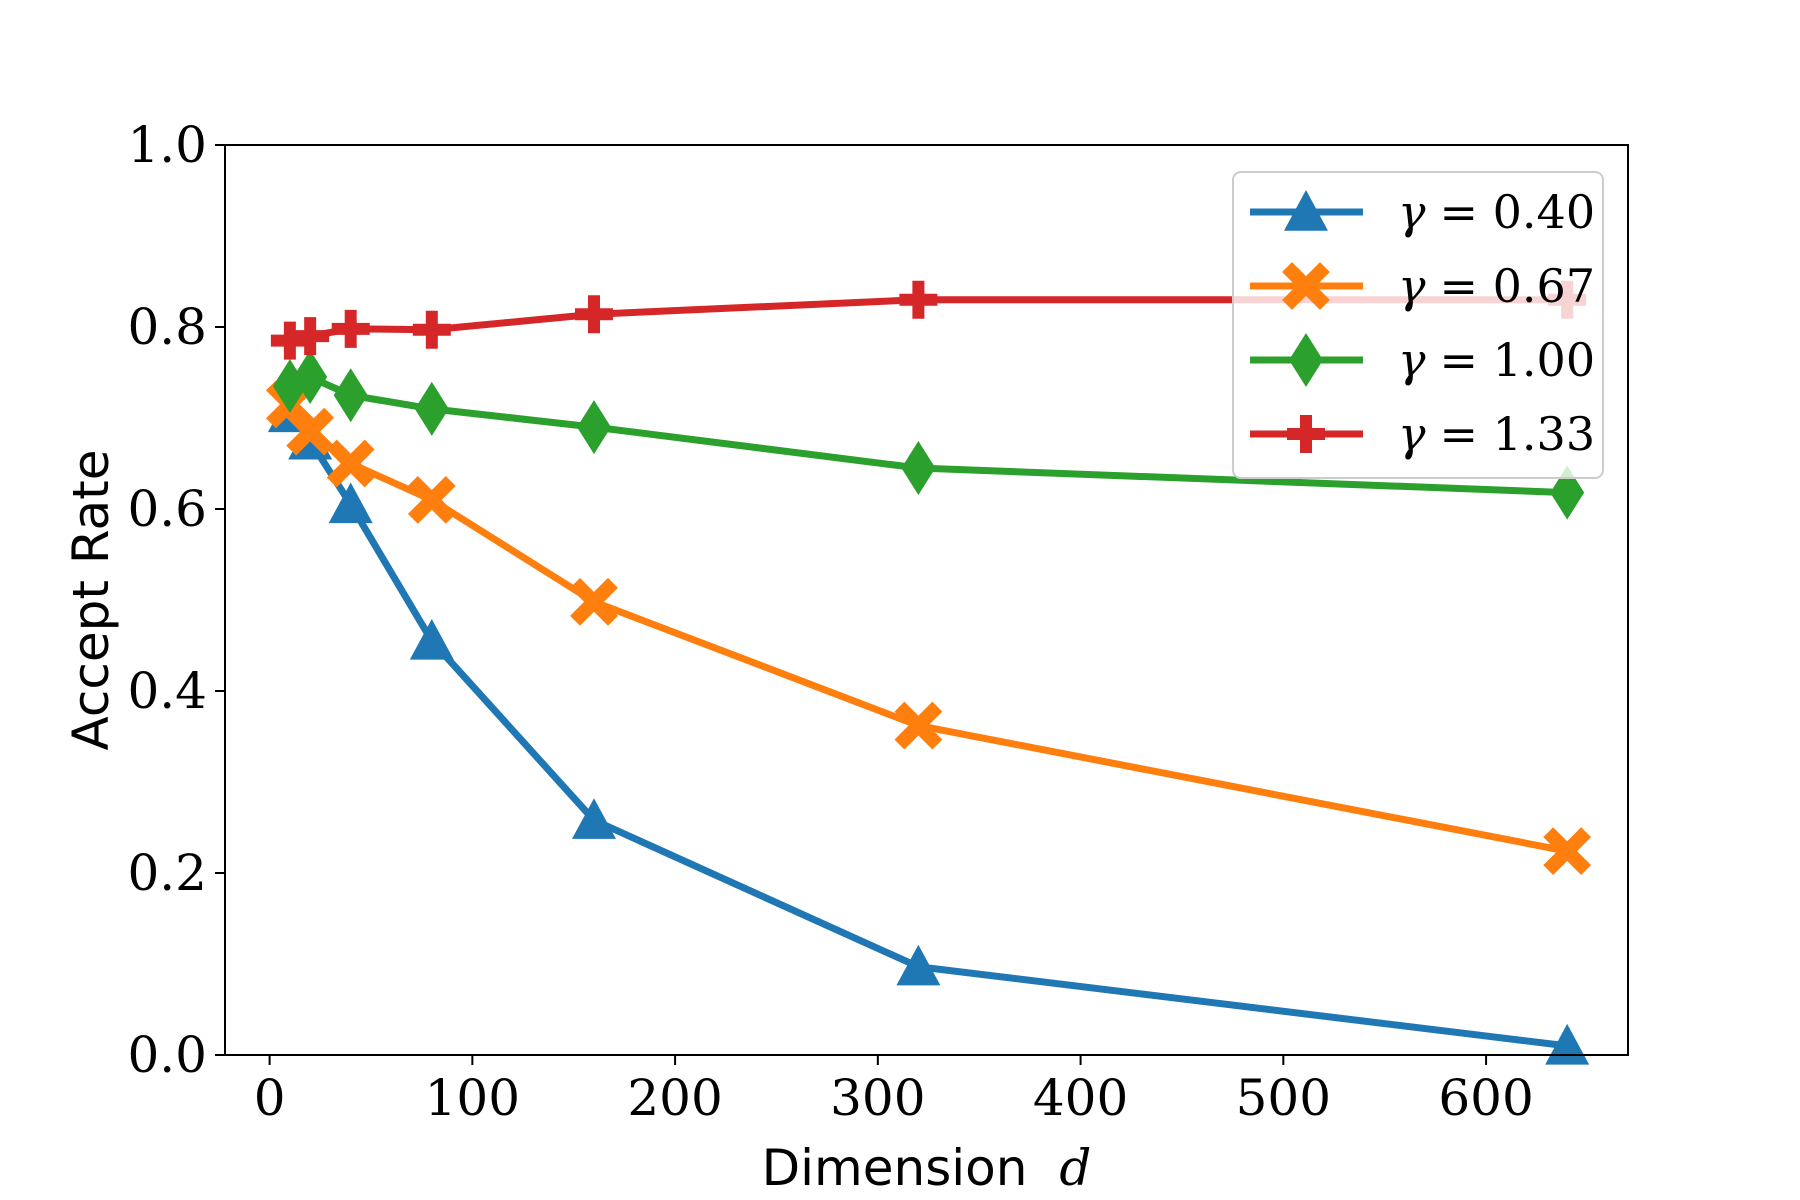 This screenshot has width=1800, height=1200. What do you see at coordinates (167, 327) in the screenshot?
I see `y-tick-label: 0.8` at bounding box center [167, 327].